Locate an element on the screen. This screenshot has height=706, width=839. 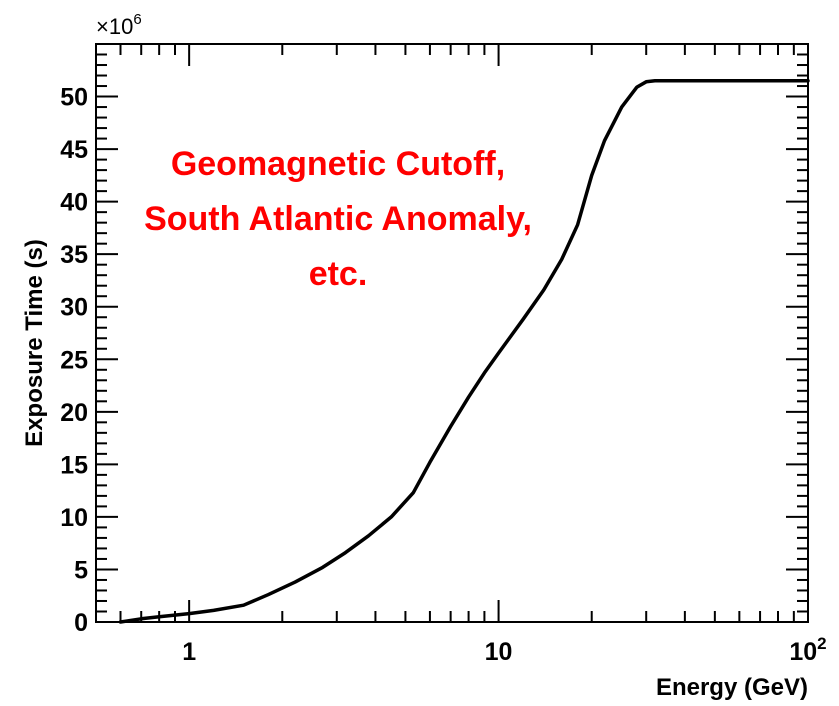
annotation-line-2: South Atlantic Anomaly, is located at coordinates (338, 219).